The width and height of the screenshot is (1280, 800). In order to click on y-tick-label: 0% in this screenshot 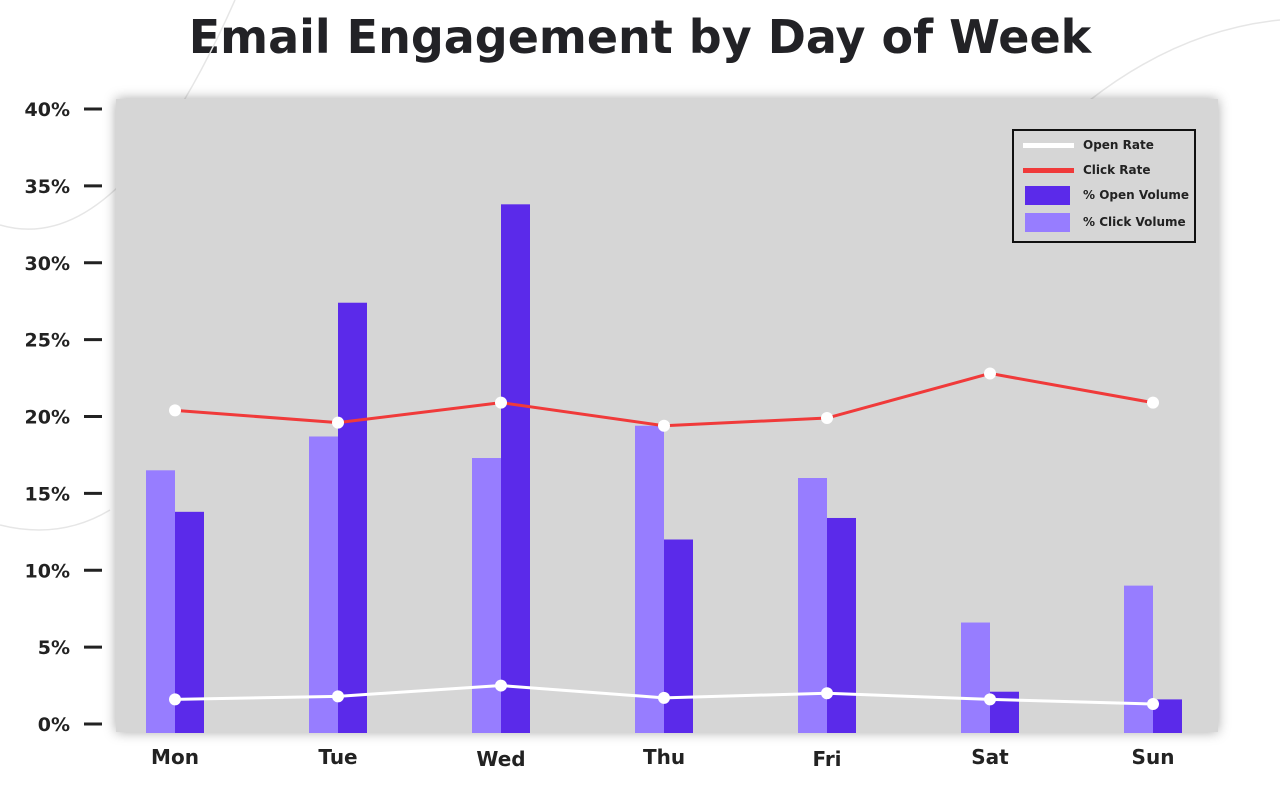, I will do `click(54, 725)`.